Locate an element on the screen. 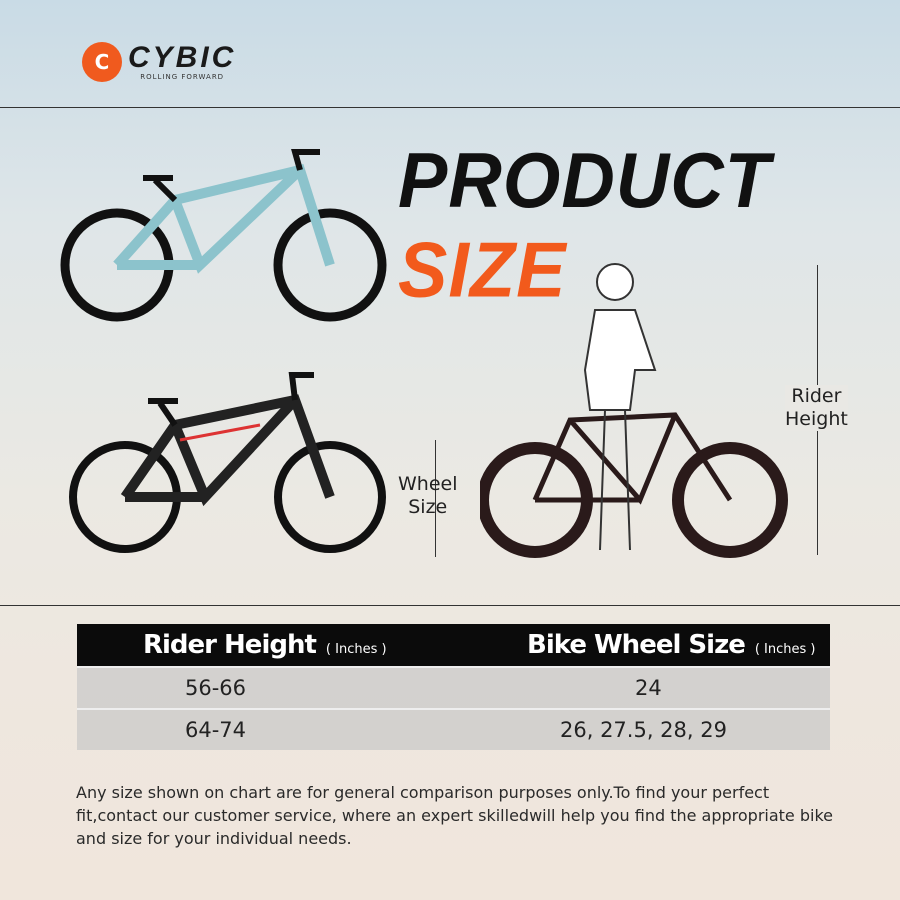 Image resolution: width=900 pixels, height=900 pixels. table-row: 64-74 26, 27.5, 28, 29 is located at coordinates (453, 729).